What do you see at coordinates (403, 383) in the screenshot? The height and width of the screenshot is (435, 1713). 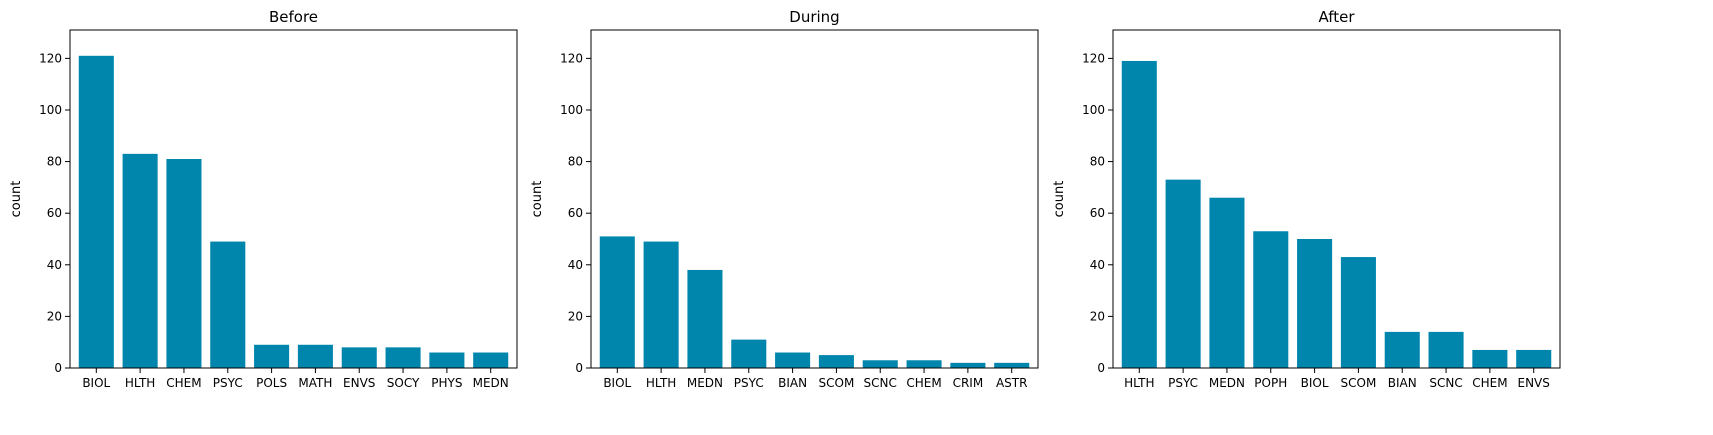 I see `x-tick-label-socy: SOCY` at bounding box center [403, 383].